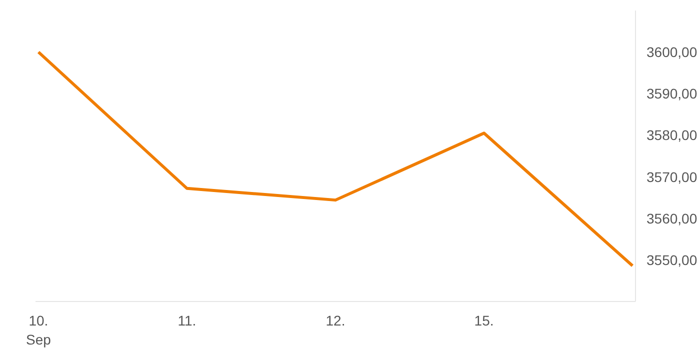 The image size is (700, 350). Describe the element at coordinates (187, 320) in the screenshot. I see `x-tick-label: 11.` at that location.